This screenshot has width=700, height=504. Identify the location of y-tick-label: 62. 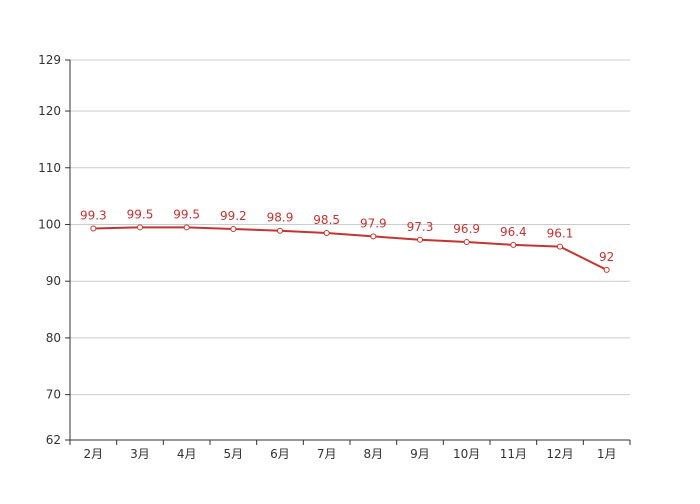
(53, 440).